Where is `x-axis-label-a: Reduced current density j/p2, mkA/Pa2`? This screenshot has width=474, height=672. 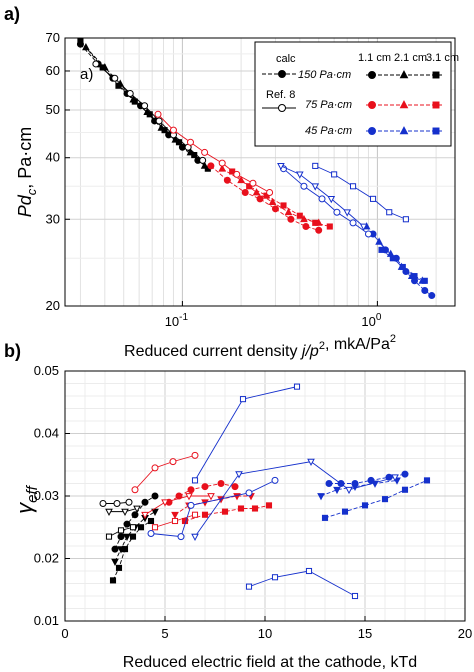 x-axis-label-a: Reduced current density j/p2, mkA/Pa2 is located at coordinates (260, 346).